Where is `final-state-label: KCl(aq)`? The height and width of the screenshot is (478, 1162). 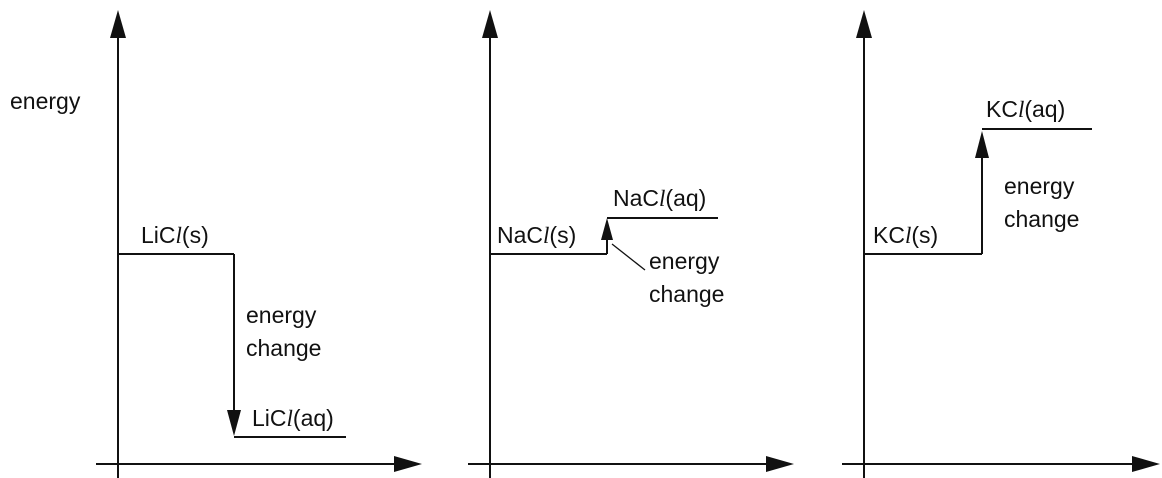
final-state-label: KCl(aq) is located at coordinates (1025, 109).